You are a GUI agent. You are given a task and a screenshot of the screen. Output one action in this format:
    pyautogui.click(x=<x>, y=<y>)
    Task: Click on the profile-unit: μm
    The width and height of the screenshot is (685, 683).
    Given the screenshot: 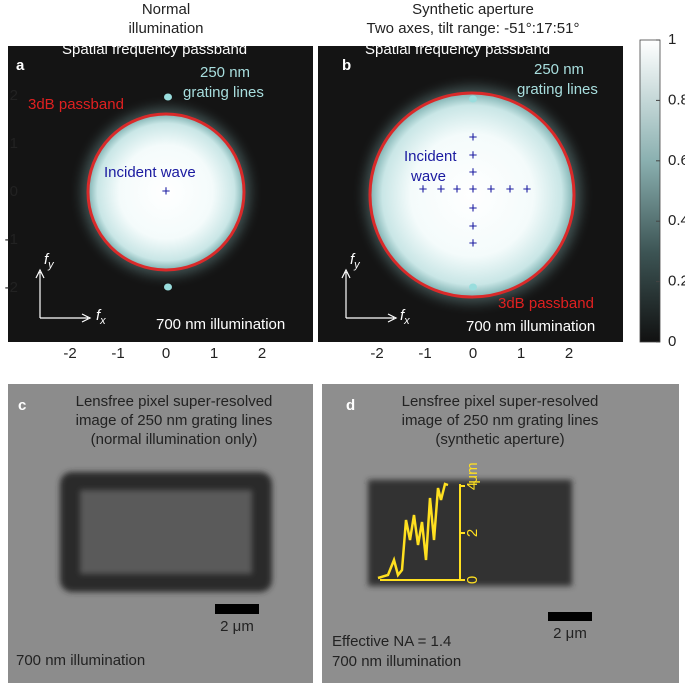 What is the action you would take?
    pyautogui.click(x=472, y=472)
    